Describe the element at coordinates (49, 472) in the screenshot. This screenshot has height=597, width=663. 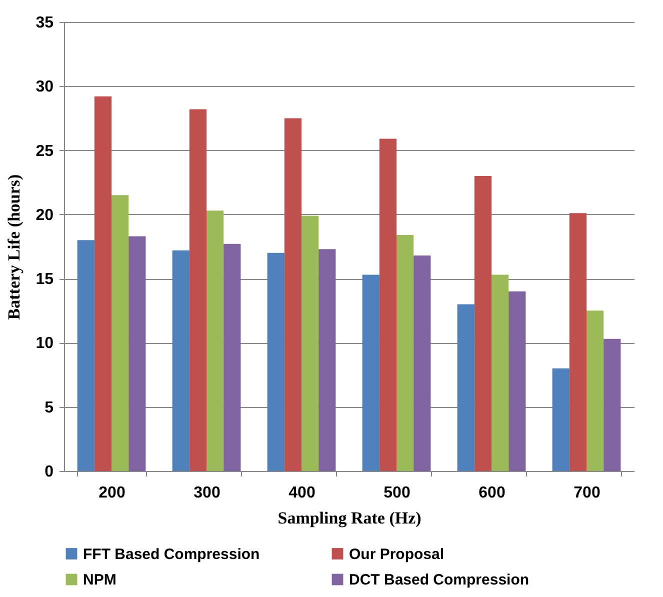
I see `y-tick-label: 0` at that location.